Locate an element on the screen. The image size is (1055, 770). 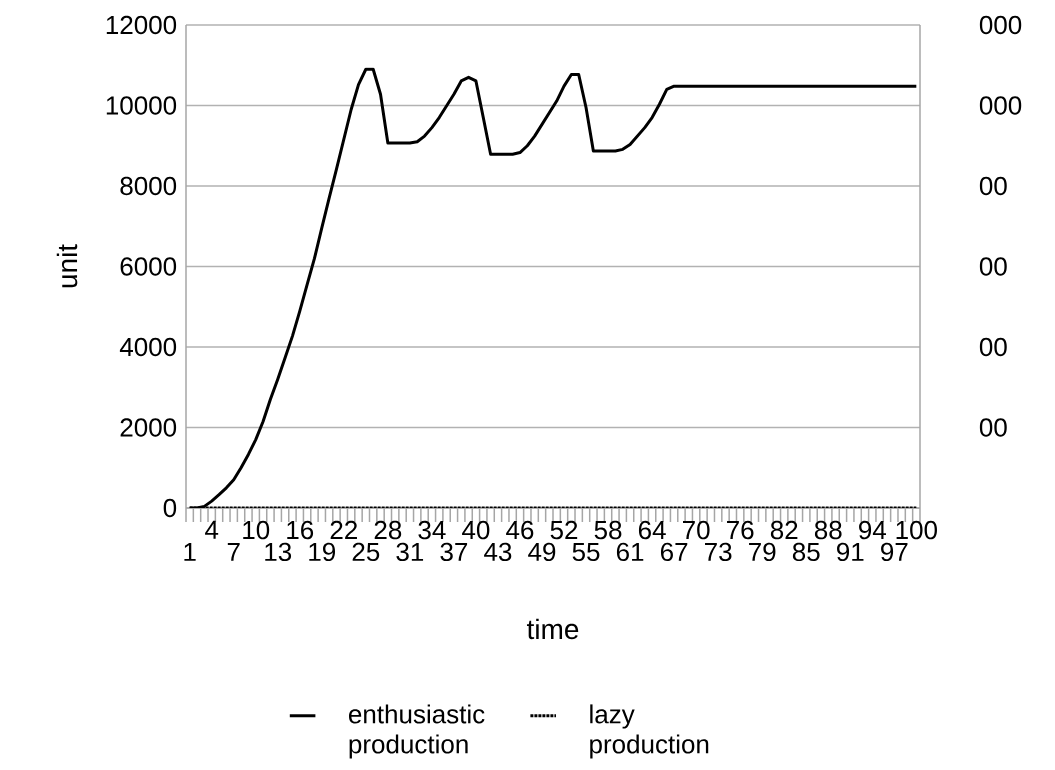
y-tick-label: 2000 is located at coordinates (148, 427).